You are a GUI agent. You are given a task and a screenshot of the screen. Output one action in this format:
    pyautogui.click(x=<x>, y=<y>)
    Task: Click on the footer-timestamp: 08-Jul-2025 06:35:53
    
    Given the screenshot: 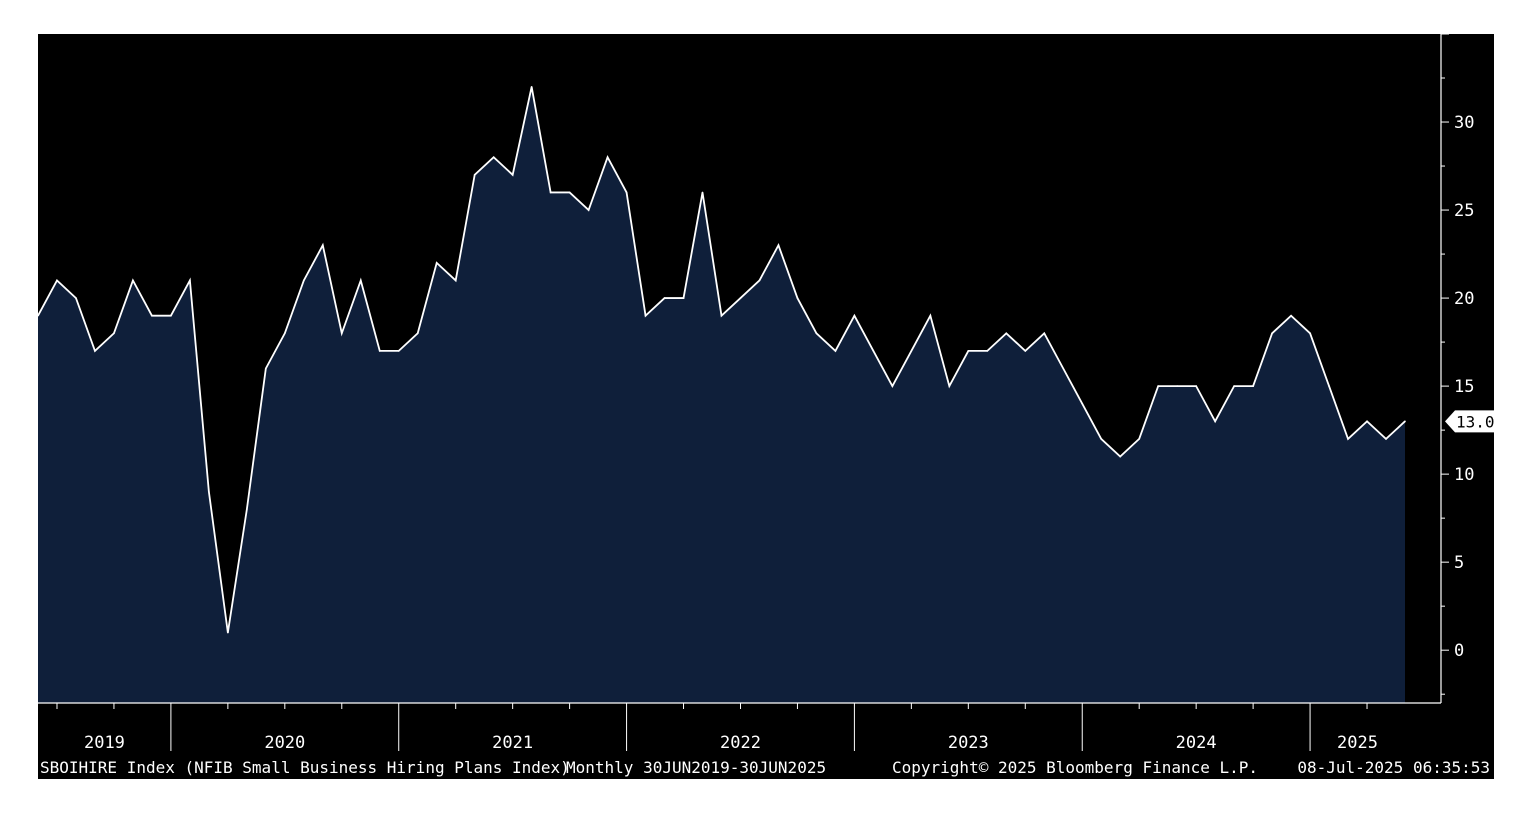 What is the action you would take?
    pyautogui.click(x=1393, y=767)
    